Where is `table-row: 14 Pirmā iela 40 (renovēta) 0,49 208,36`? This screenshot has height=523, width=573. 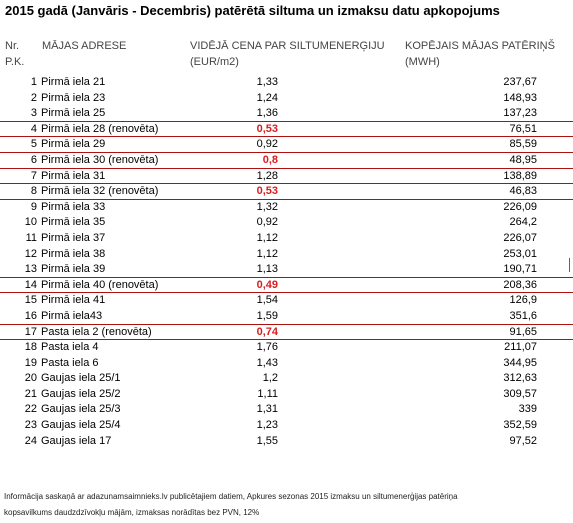 table-row: 14 Pirmā iela 40 (renovēta) 0,49 208,36 is located at coordinates (286, 286).